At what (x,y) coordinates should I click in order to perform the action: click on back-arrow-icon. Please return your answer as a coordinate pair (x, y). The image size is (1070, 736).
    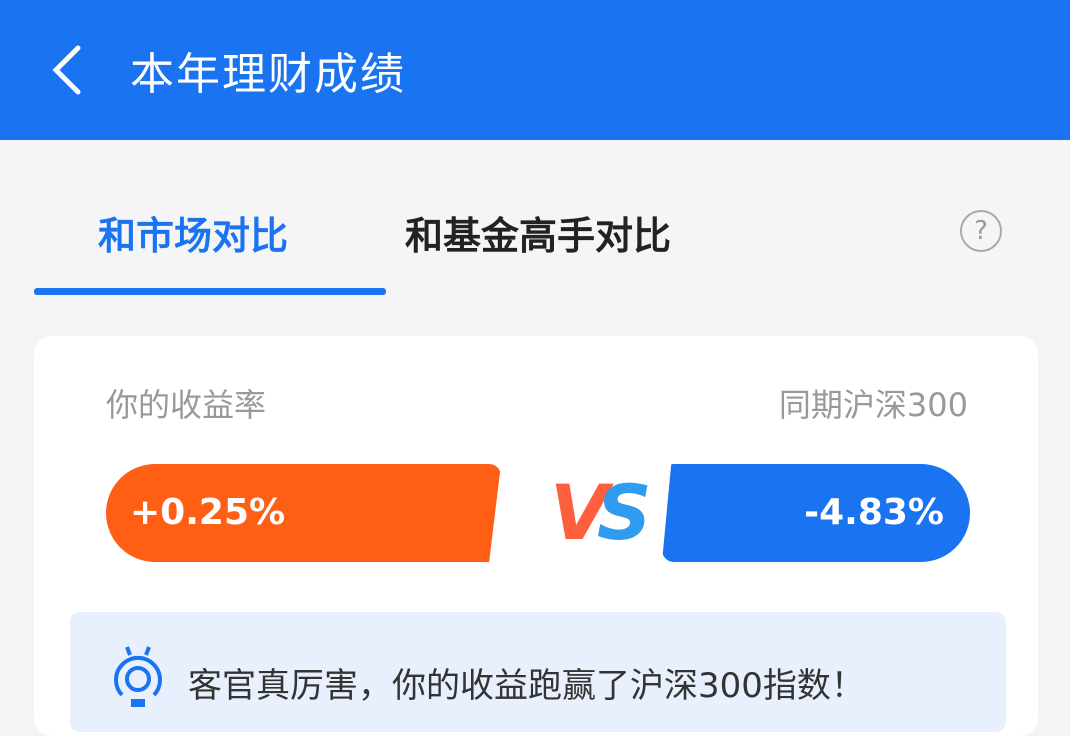
    Looking at the image, I should click on (70, 70).